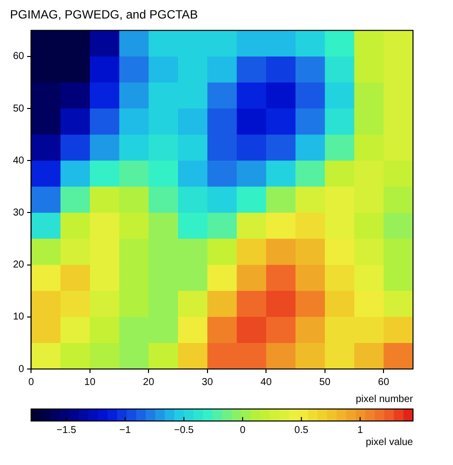  Describe the element at coordinates (19, 108) in the screenshot. I see `y-tick-label: 50` at that location.